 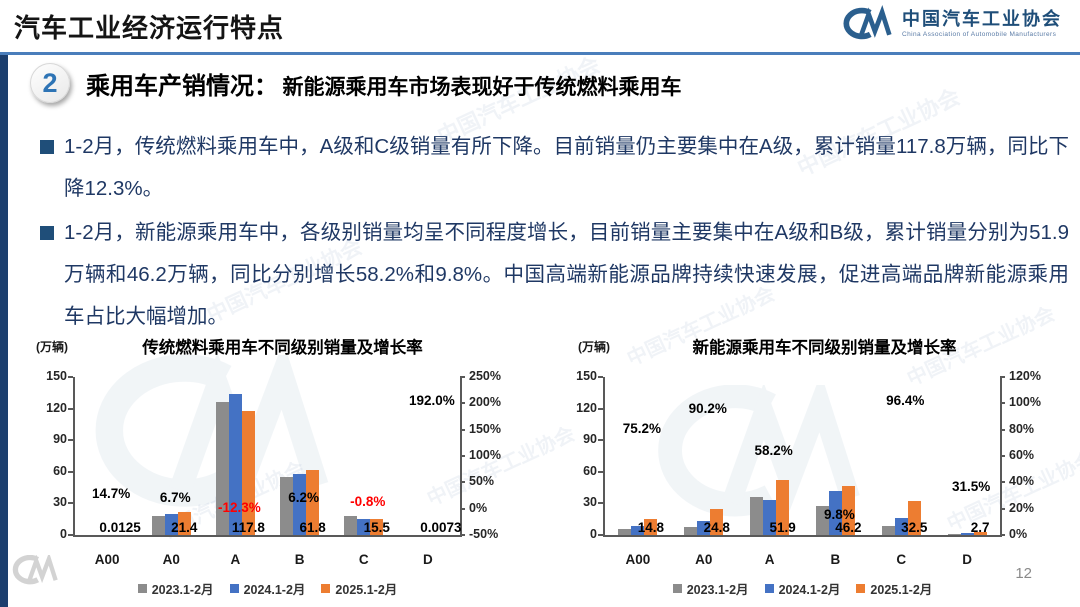 What do you see at coordinates (1022, 481) in the screenshot?
I see `secondary-axis-tick-label: 40%` at bounding box center [1022, 481].